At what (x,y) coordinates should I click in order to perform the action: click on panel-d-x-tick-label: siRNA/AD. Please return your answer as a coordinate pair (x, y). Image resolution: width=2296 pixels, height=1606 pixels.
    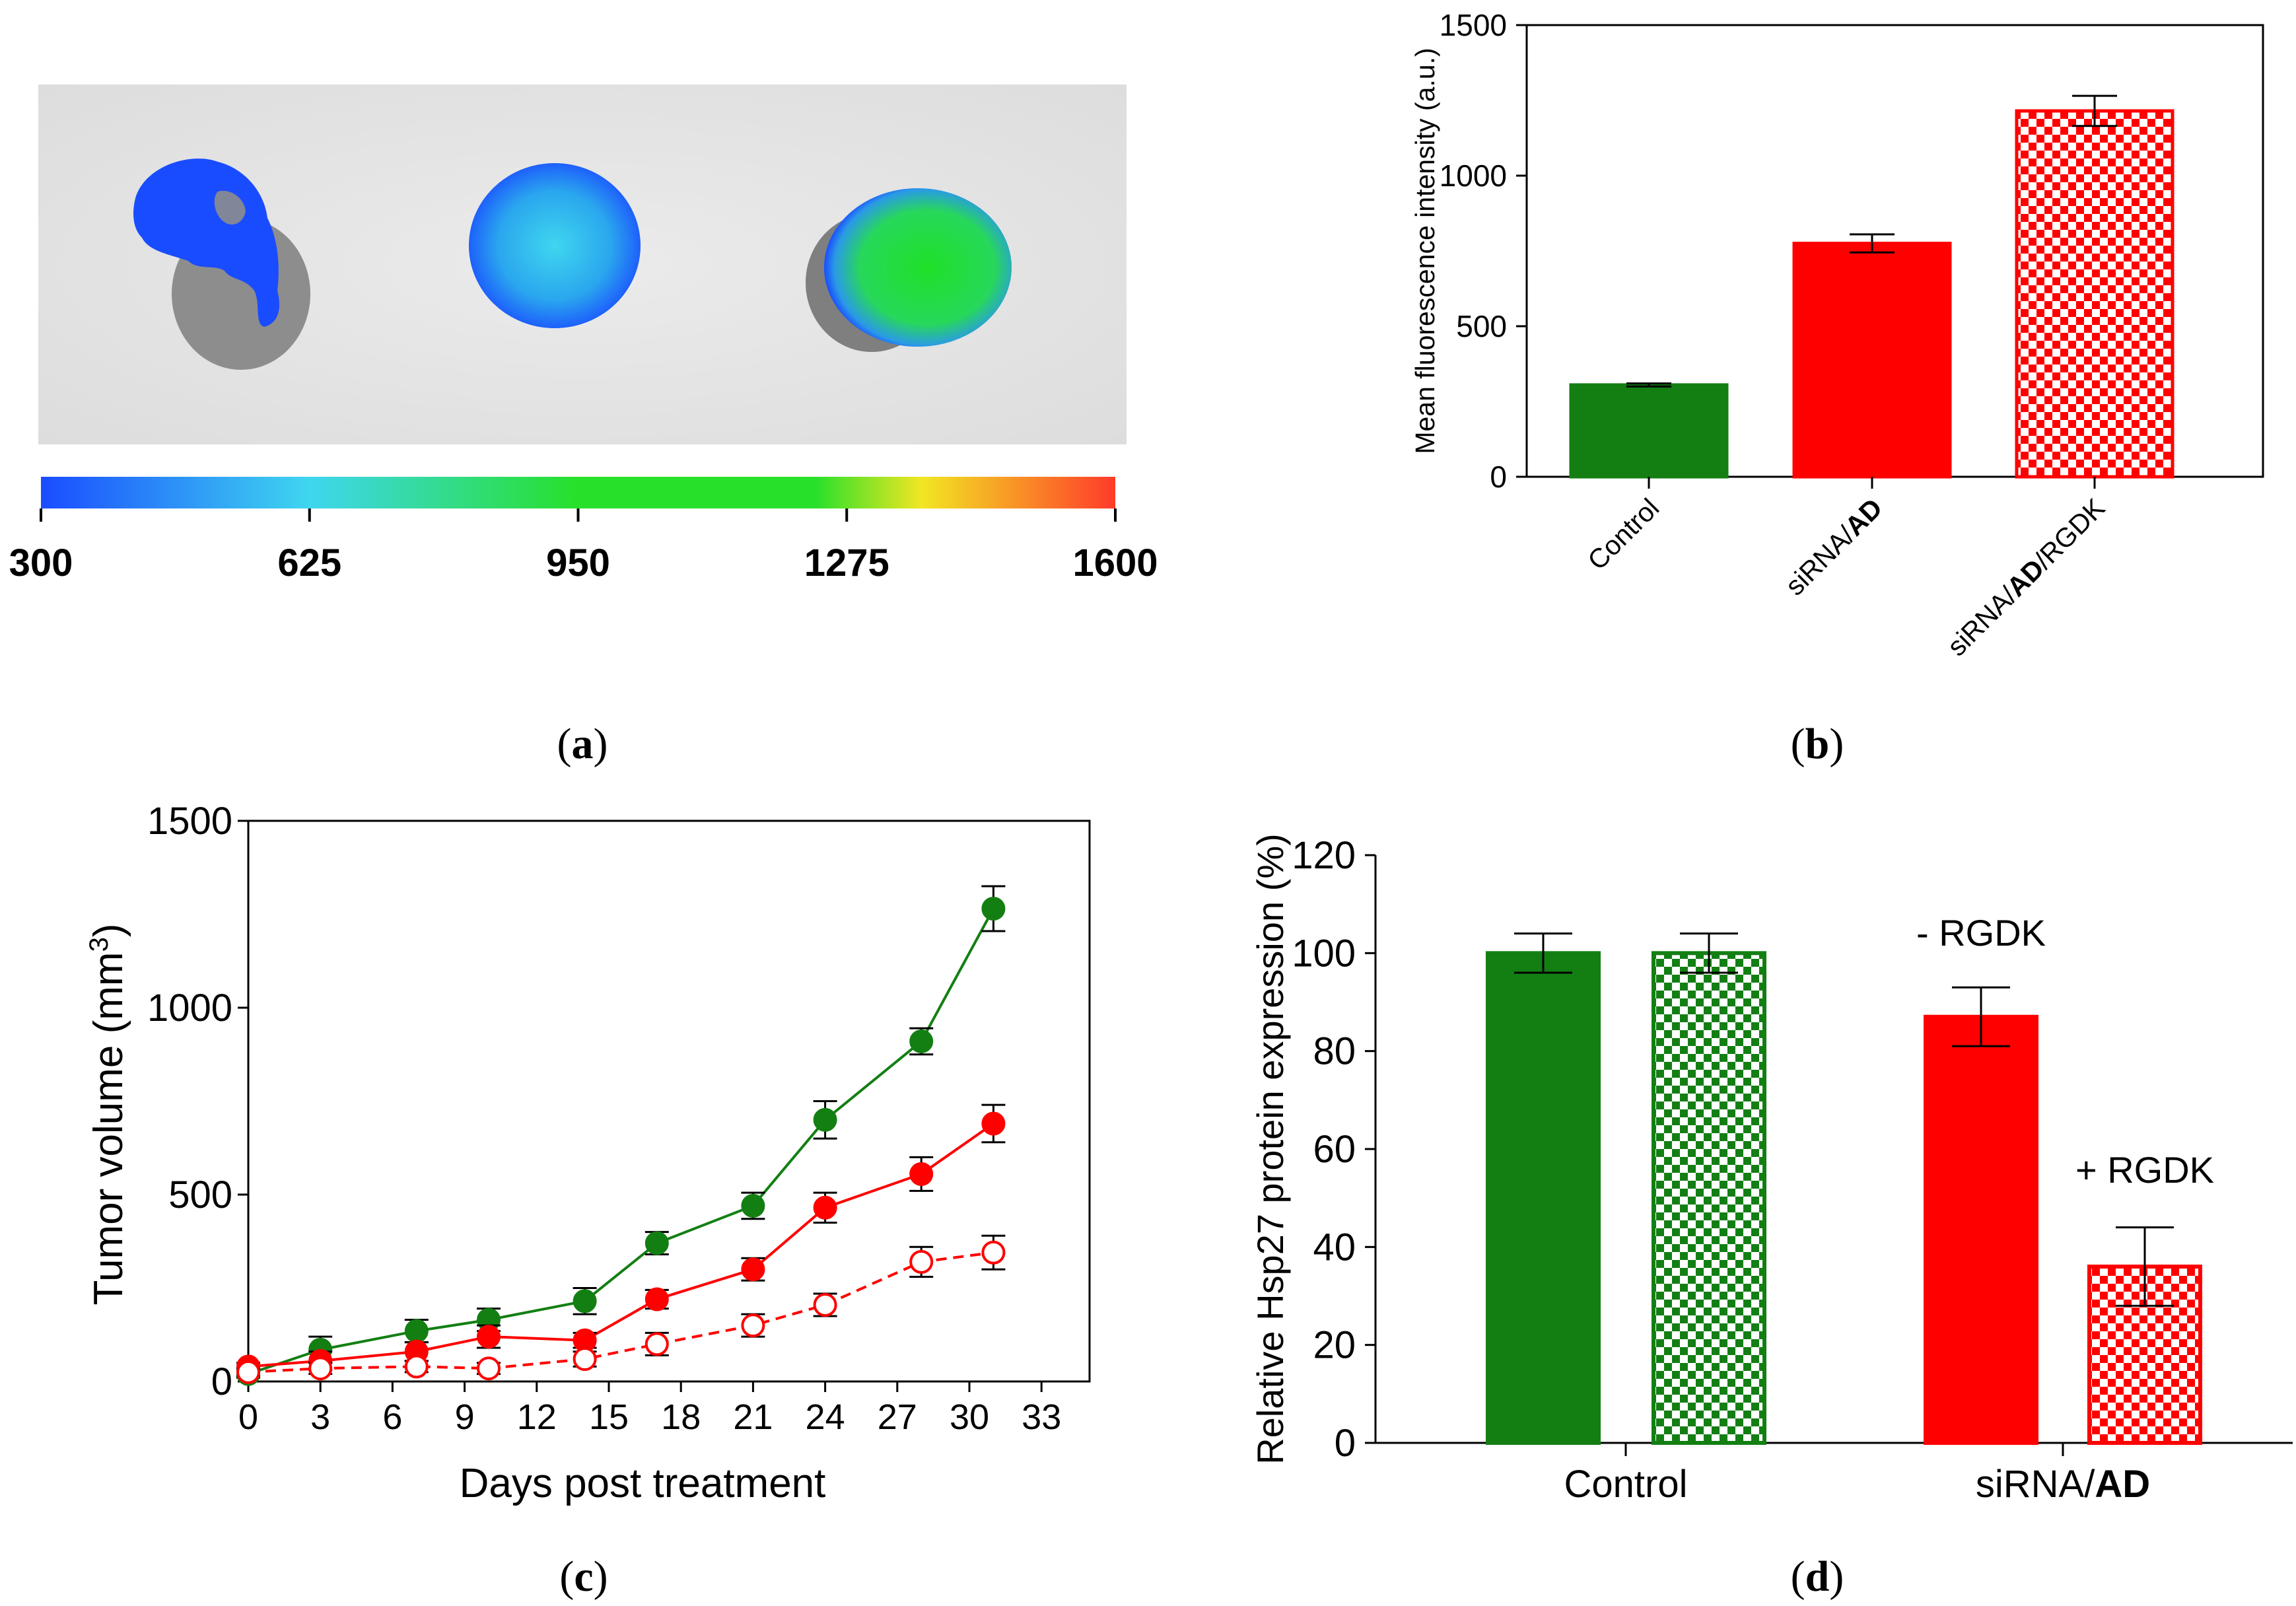
    Looking at the image, I should click on (2063, 1484).